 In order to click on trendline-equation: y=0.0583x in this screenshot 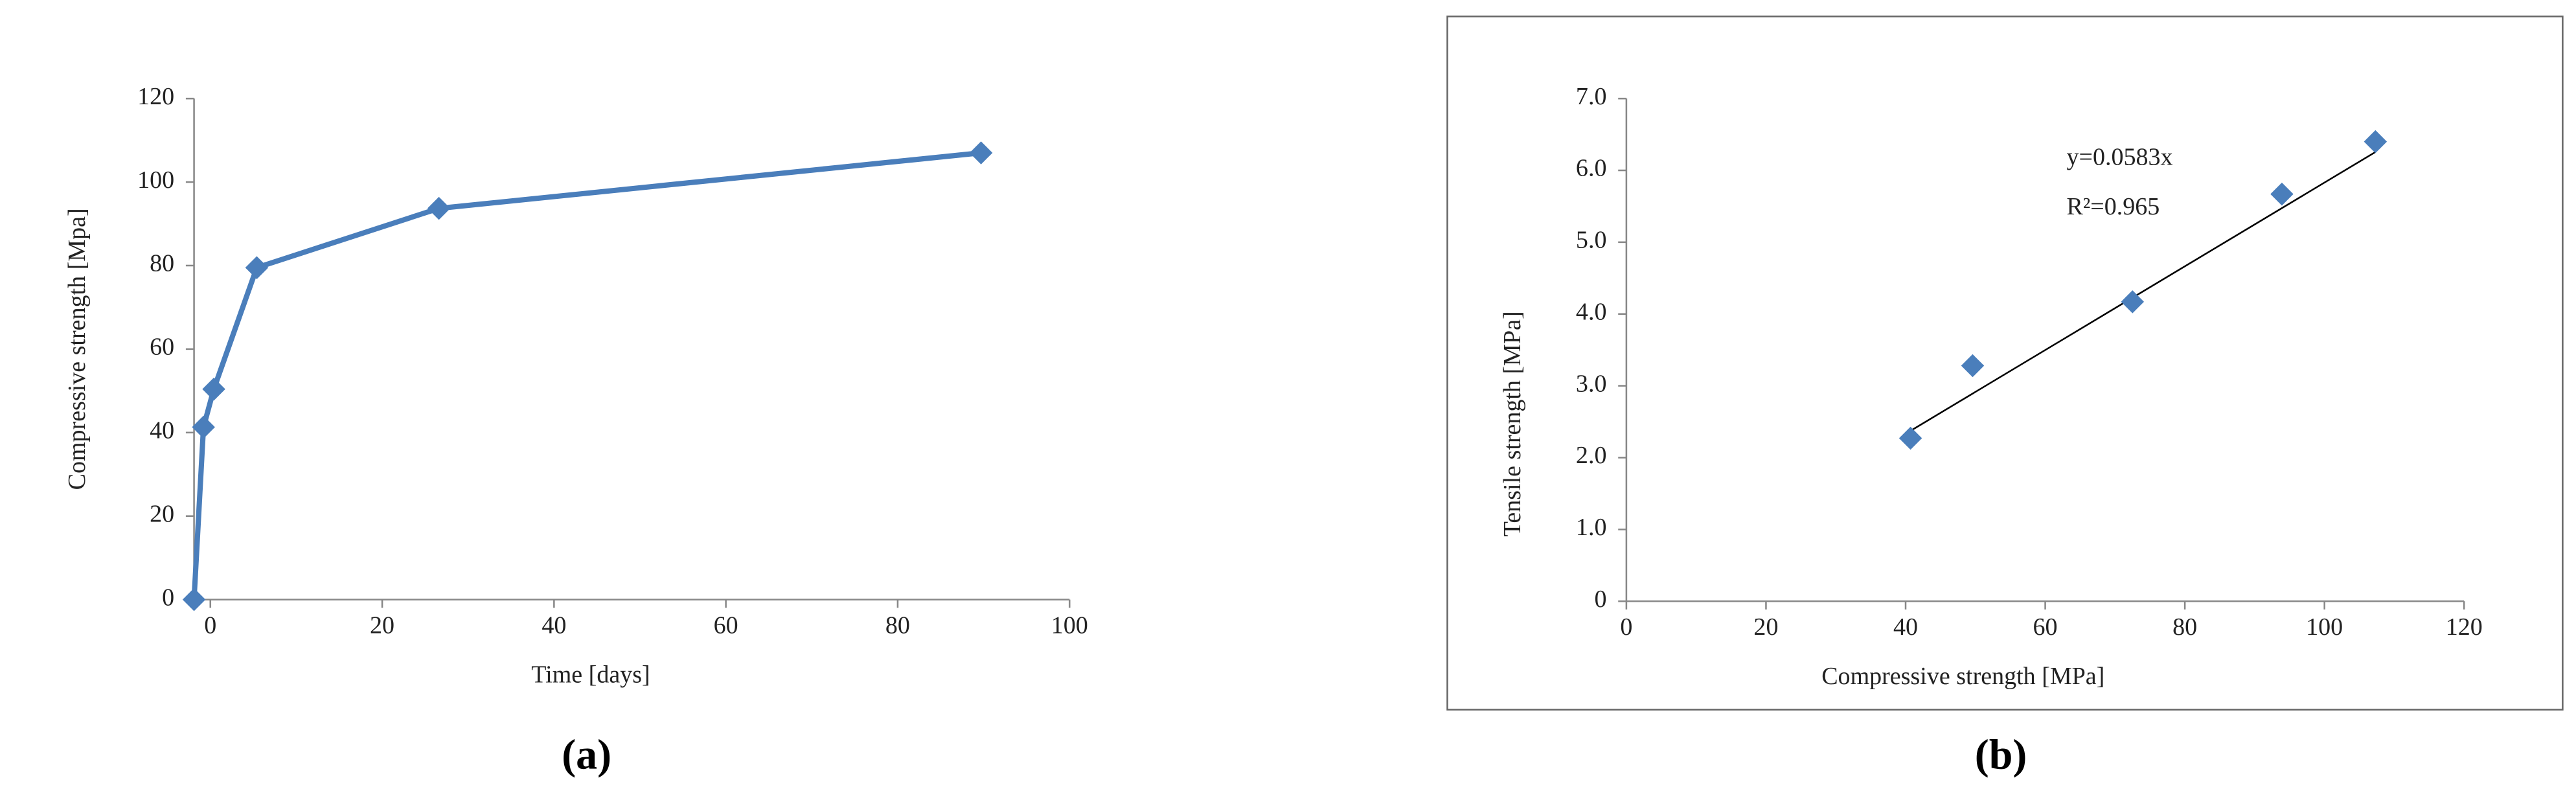, I will do `click(2120, 157)`.